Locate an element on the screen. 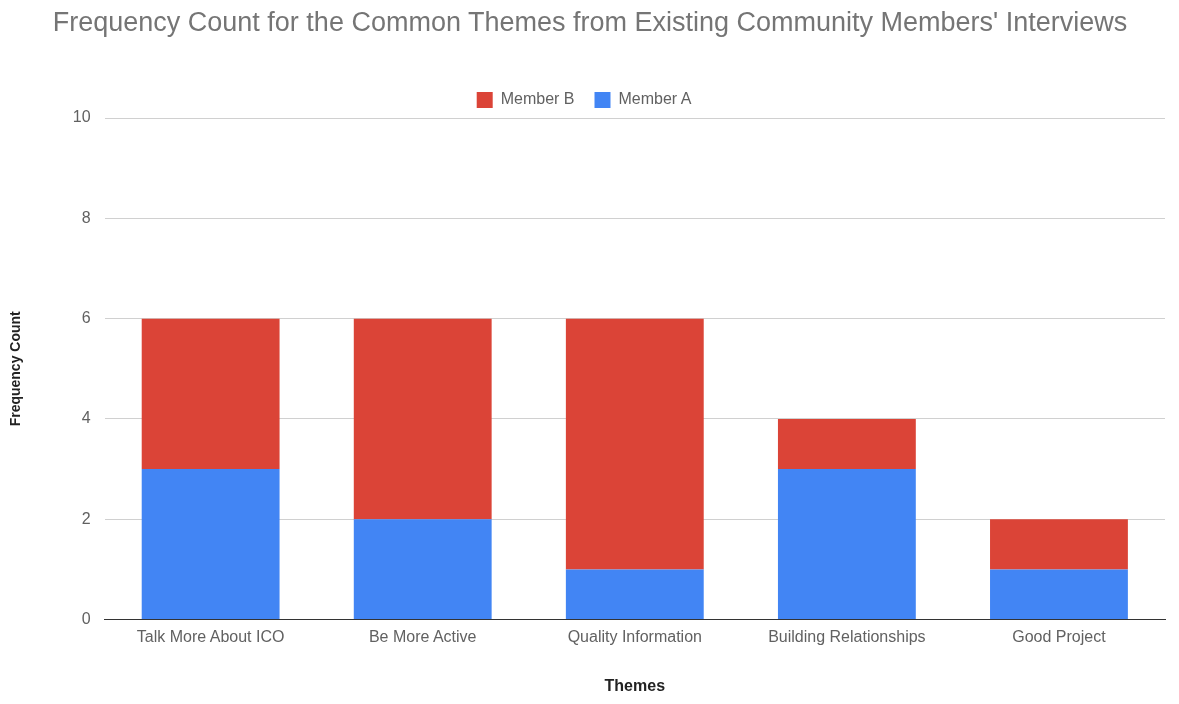 The width and height of the screenshot is (1179, 704). y-tick-label: 6 is located at coordinates (86, 318).